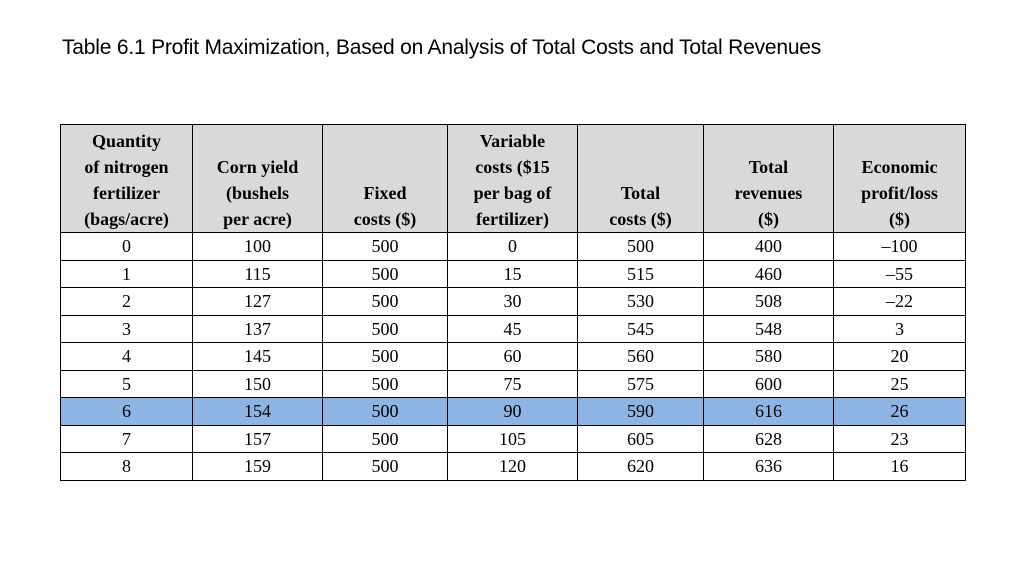 The height and width of the screenshot is (576, 1024). I want to click on cell-corn-yield: 150, so click(257, 383).